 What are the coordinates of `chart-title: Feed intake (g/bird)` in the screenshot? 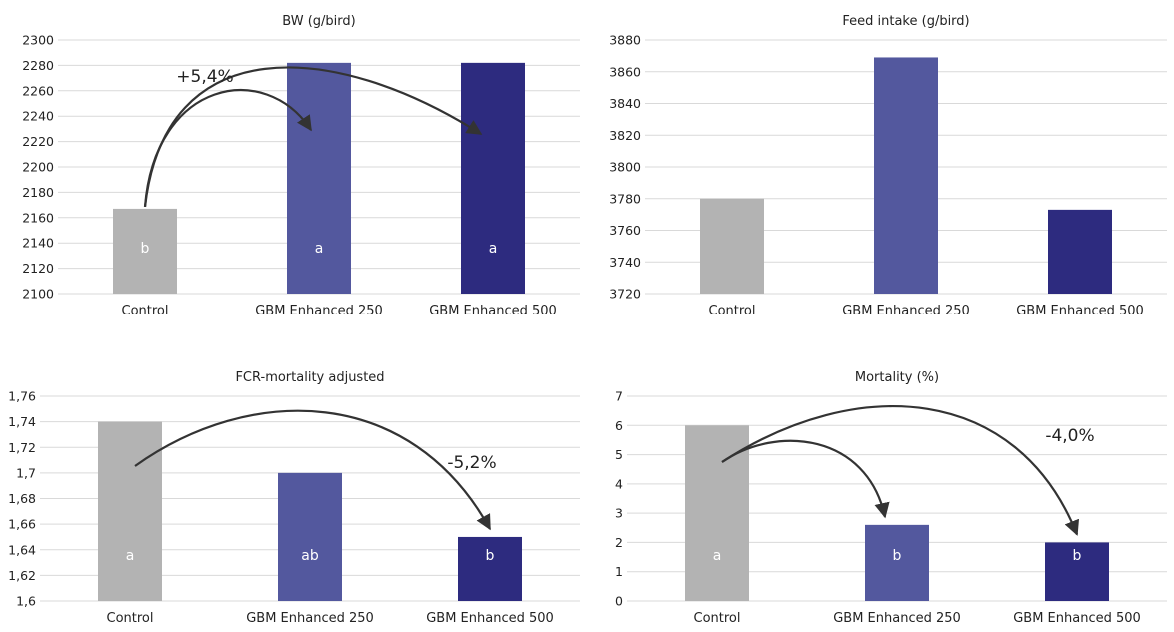 It's located at (905, 21).